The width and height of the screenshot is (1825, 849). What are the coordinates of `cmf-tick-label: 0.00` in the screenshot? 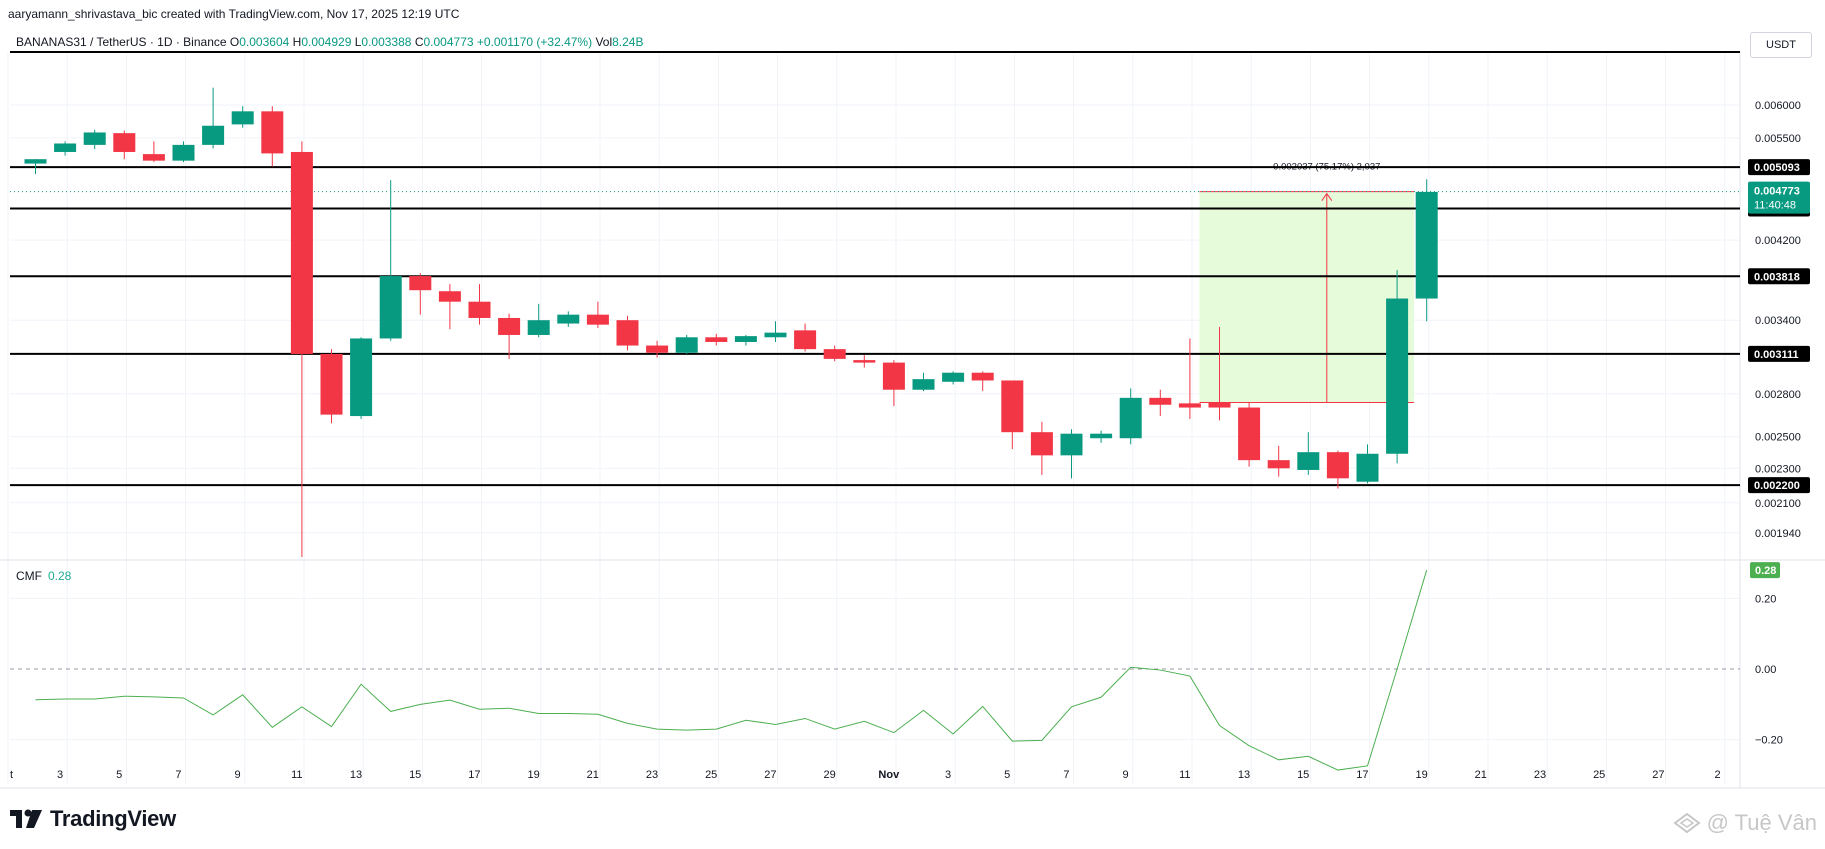 It's located at (1765, 670).